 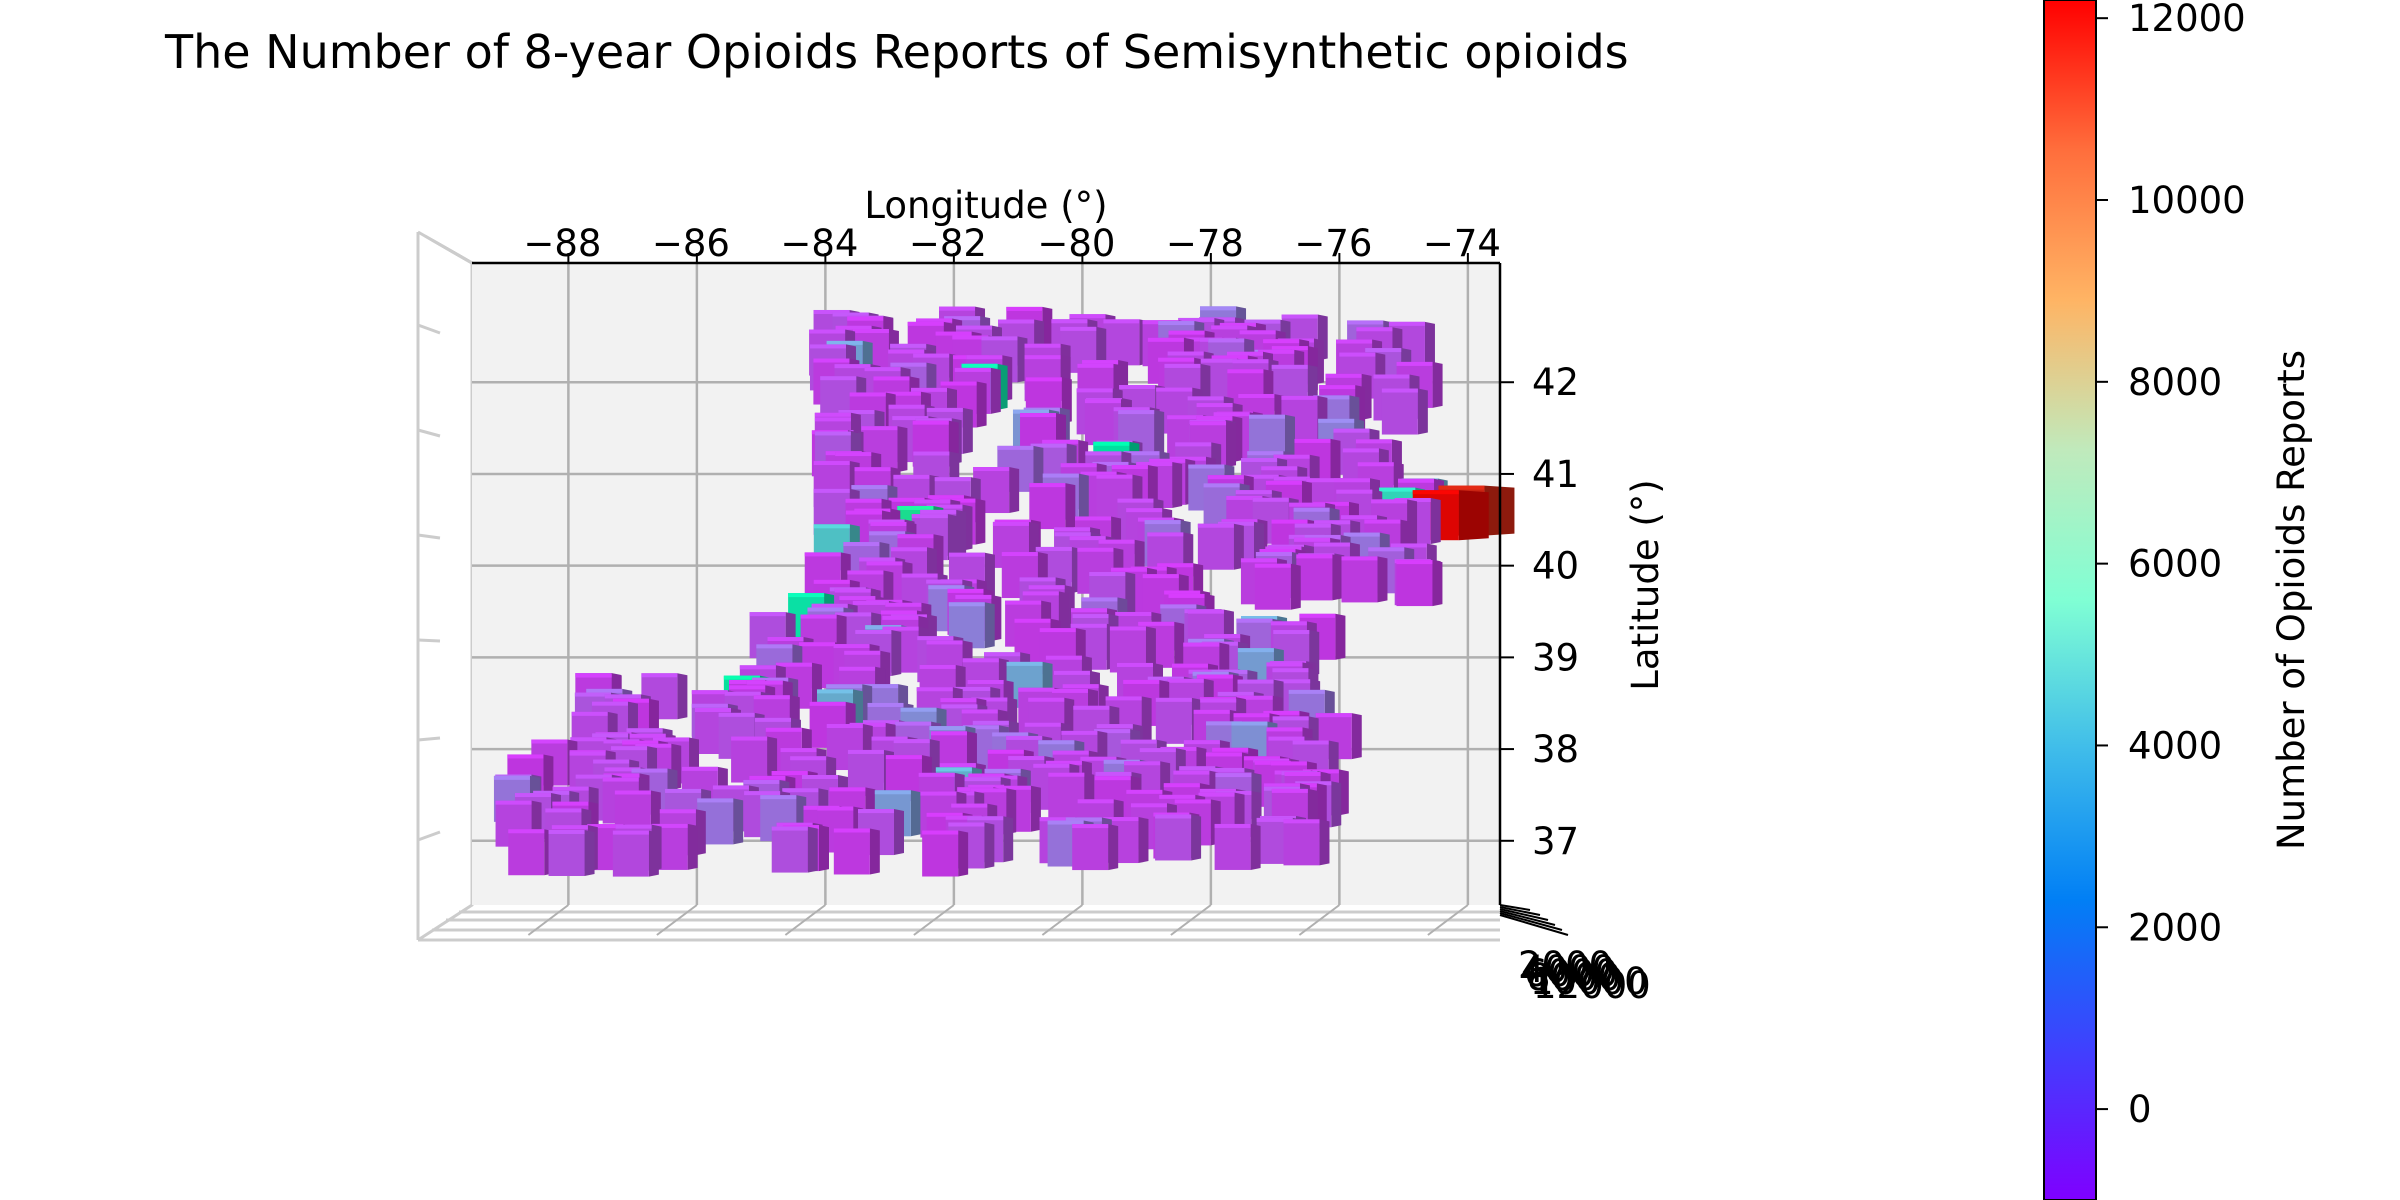 What do you see at coordinates (1052, 506) in the screenshot?
I see `data-bar` at bounding box center [1052, 506].